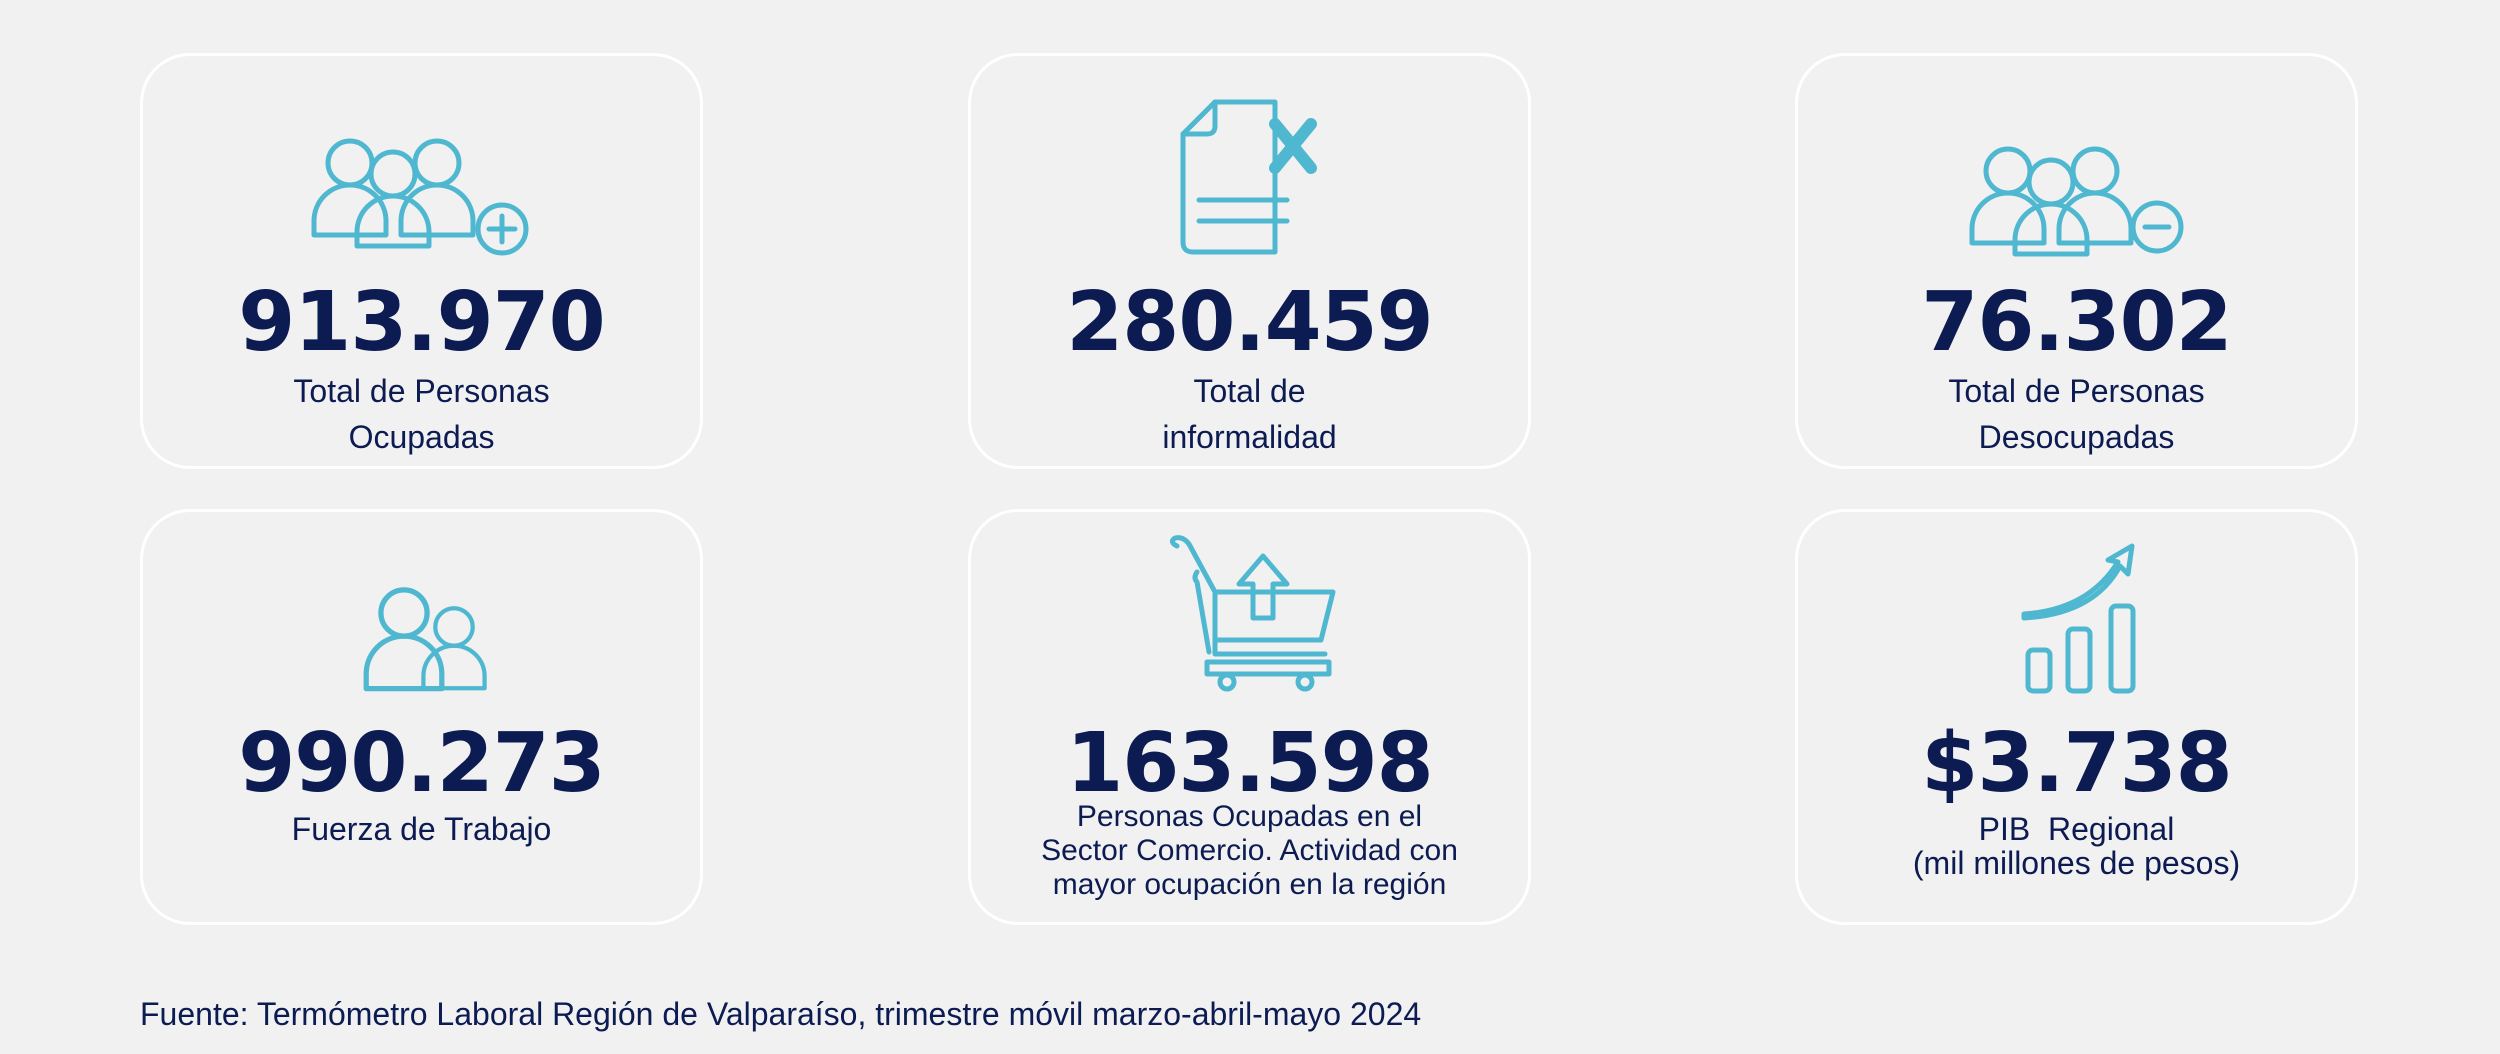 The image size is (2500, 1054). Describe the element at coordinates (1249, 763) in the screenshot. I see `stat-value: 163.598` at that location.